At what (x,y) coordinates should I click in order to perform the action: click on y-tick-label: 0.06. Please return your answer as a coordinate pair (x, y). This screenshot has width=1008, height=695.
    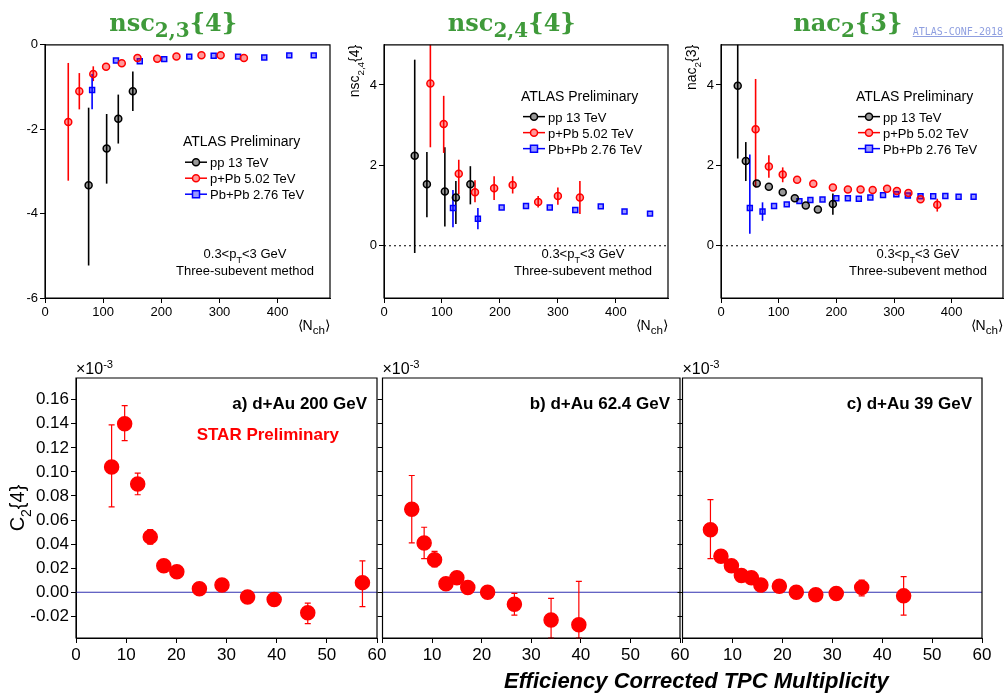
    Looking at the image, I should click on (52, 519).